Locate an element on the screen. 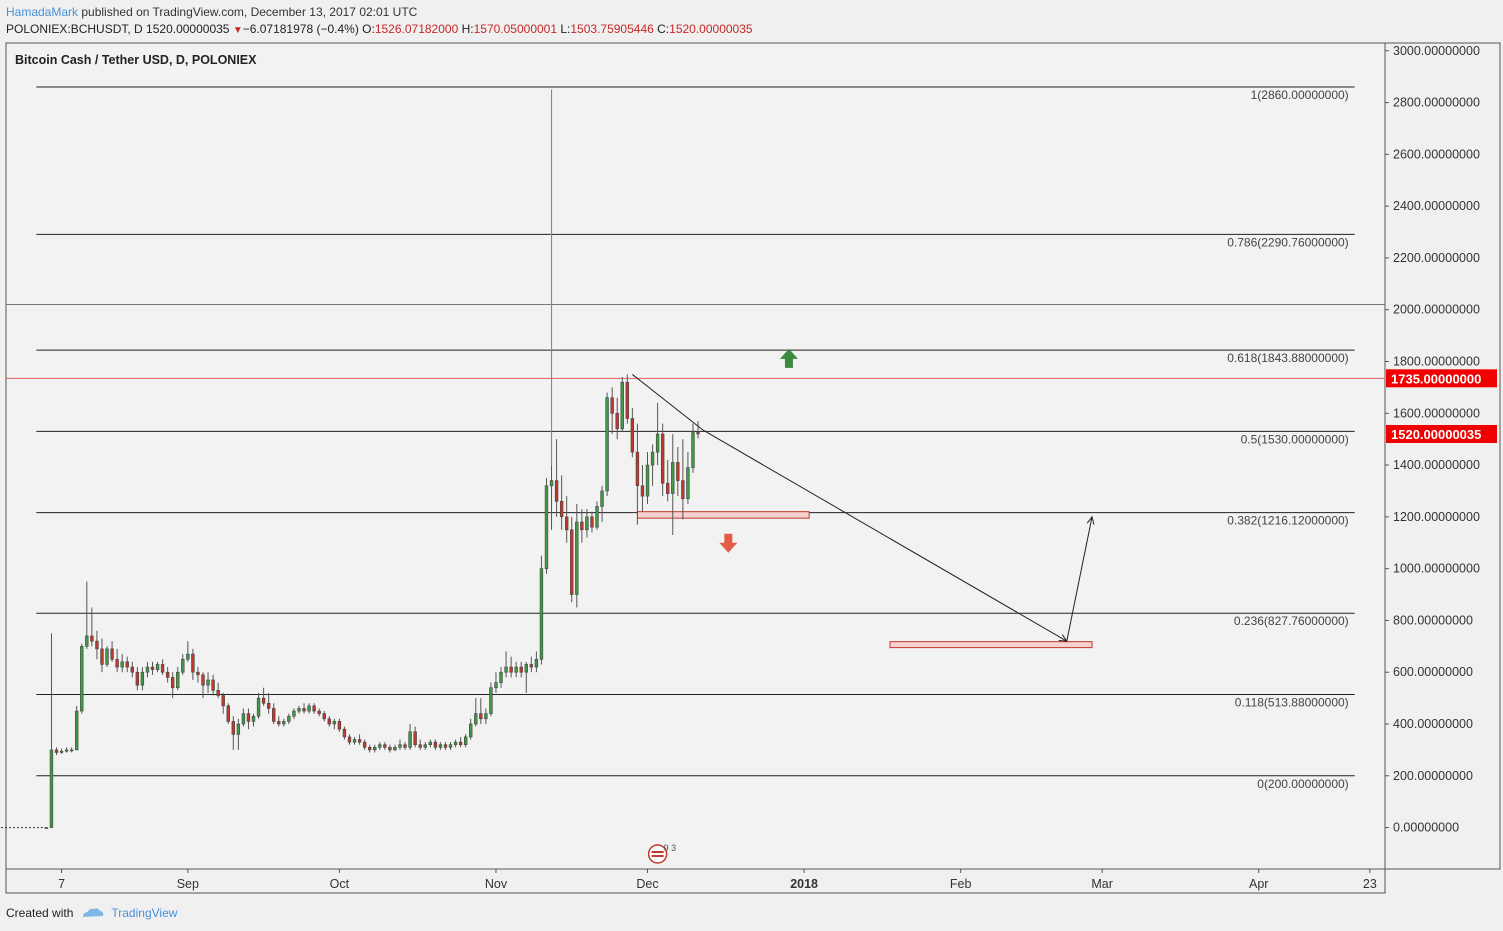 The width and height of the screenshot is (1503, 931). time-axis is located at coordinates (695, 881).